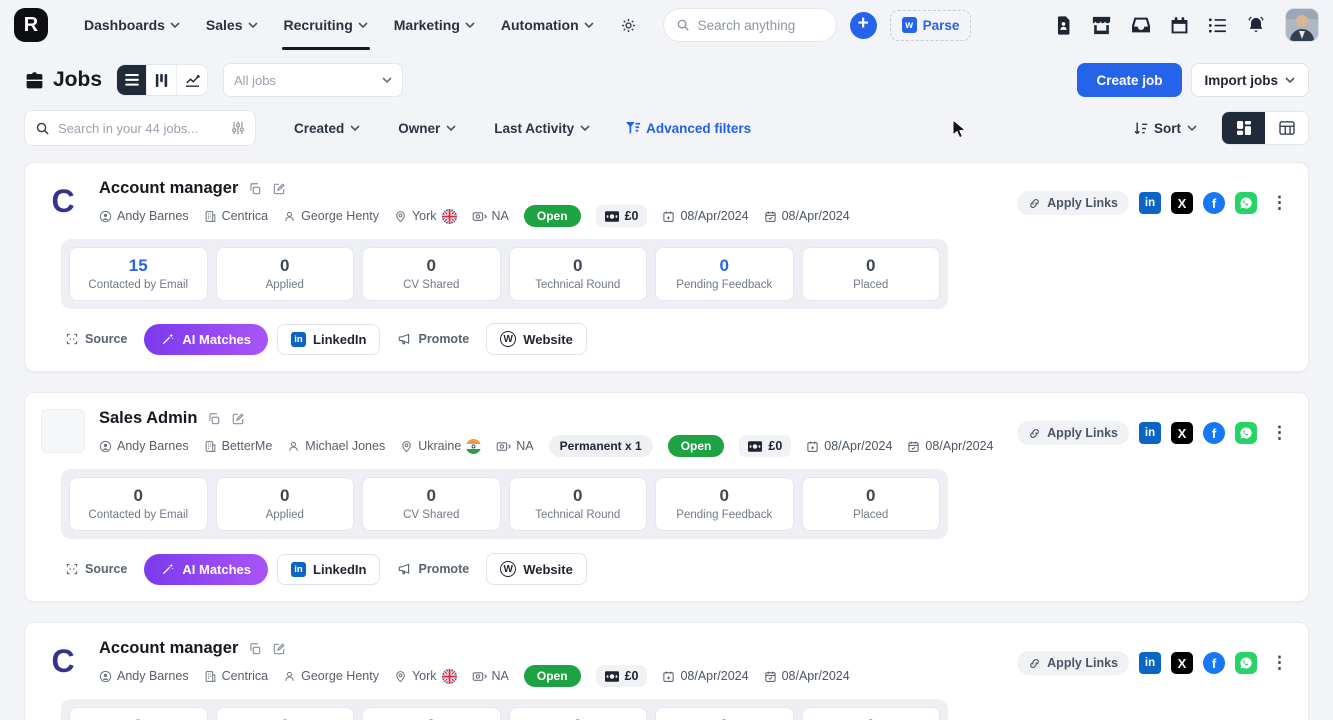 The width and height of the screenshot is (1333, 720). I want to click on resume-icon, so click(1063, 25).